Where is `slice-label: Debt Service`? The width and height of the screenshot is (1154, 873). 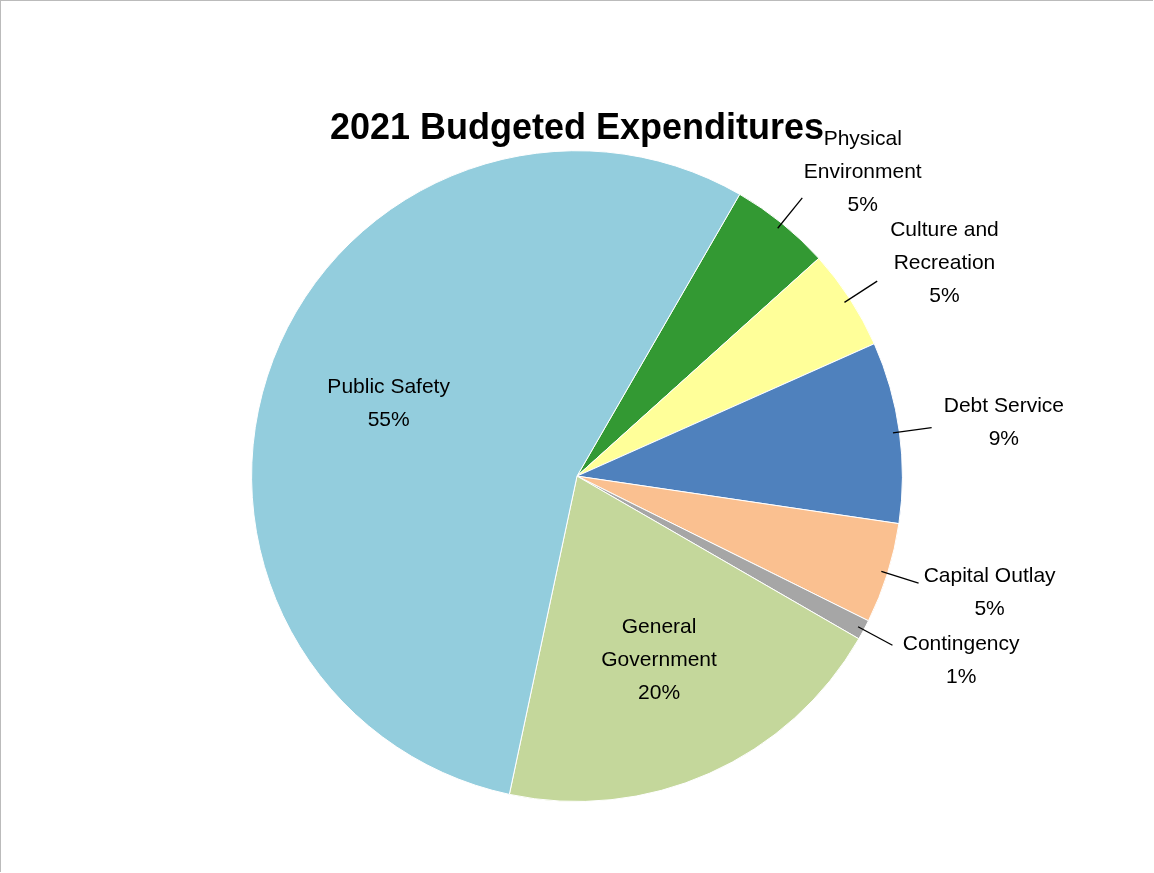
slice-label: Debt Service is located at coordinates (1003, 405).